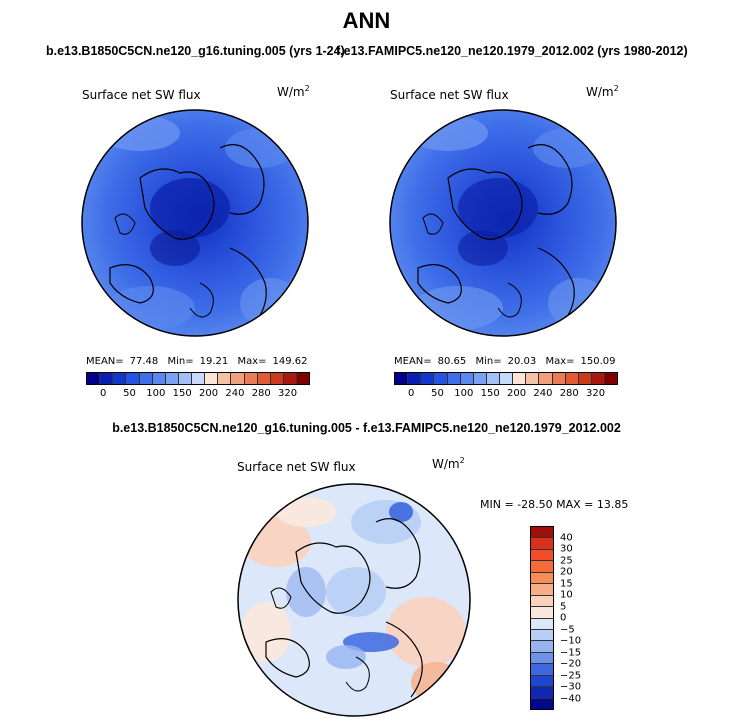  Describe the element at coordinates (566, 537) in the screenshot. I see `colorbar-tick-label: 40` at that location.